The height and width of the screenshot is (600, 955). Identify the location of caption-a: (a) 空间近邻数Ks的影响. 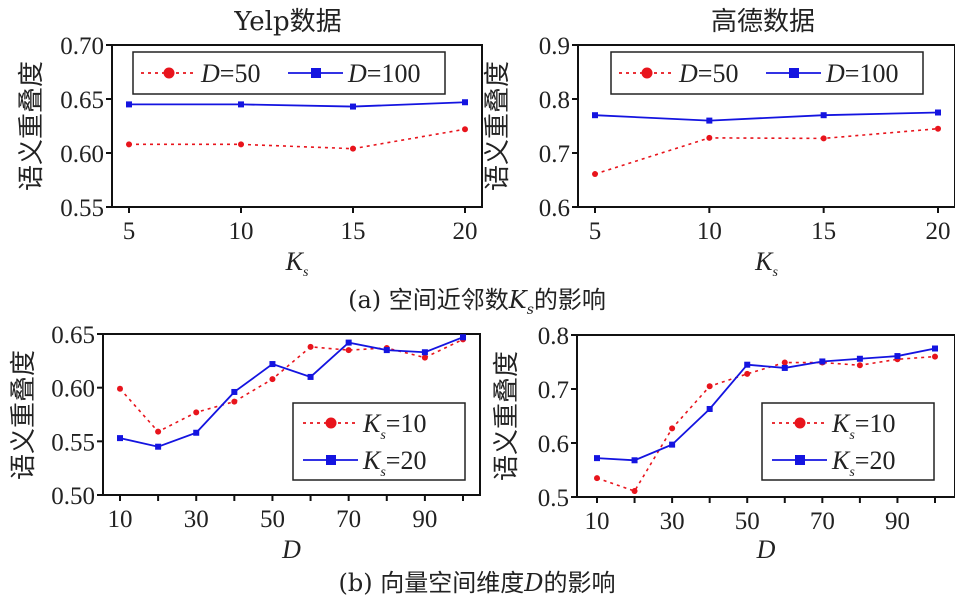
(477, 302).